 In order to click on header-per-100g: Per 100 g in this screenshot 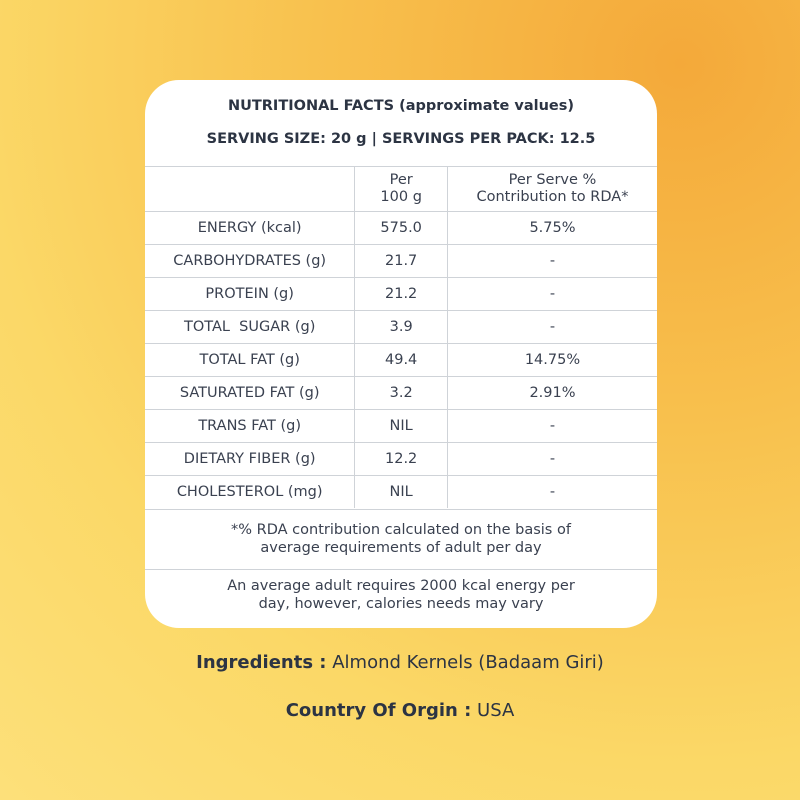, I will do `click(401, 189)`.